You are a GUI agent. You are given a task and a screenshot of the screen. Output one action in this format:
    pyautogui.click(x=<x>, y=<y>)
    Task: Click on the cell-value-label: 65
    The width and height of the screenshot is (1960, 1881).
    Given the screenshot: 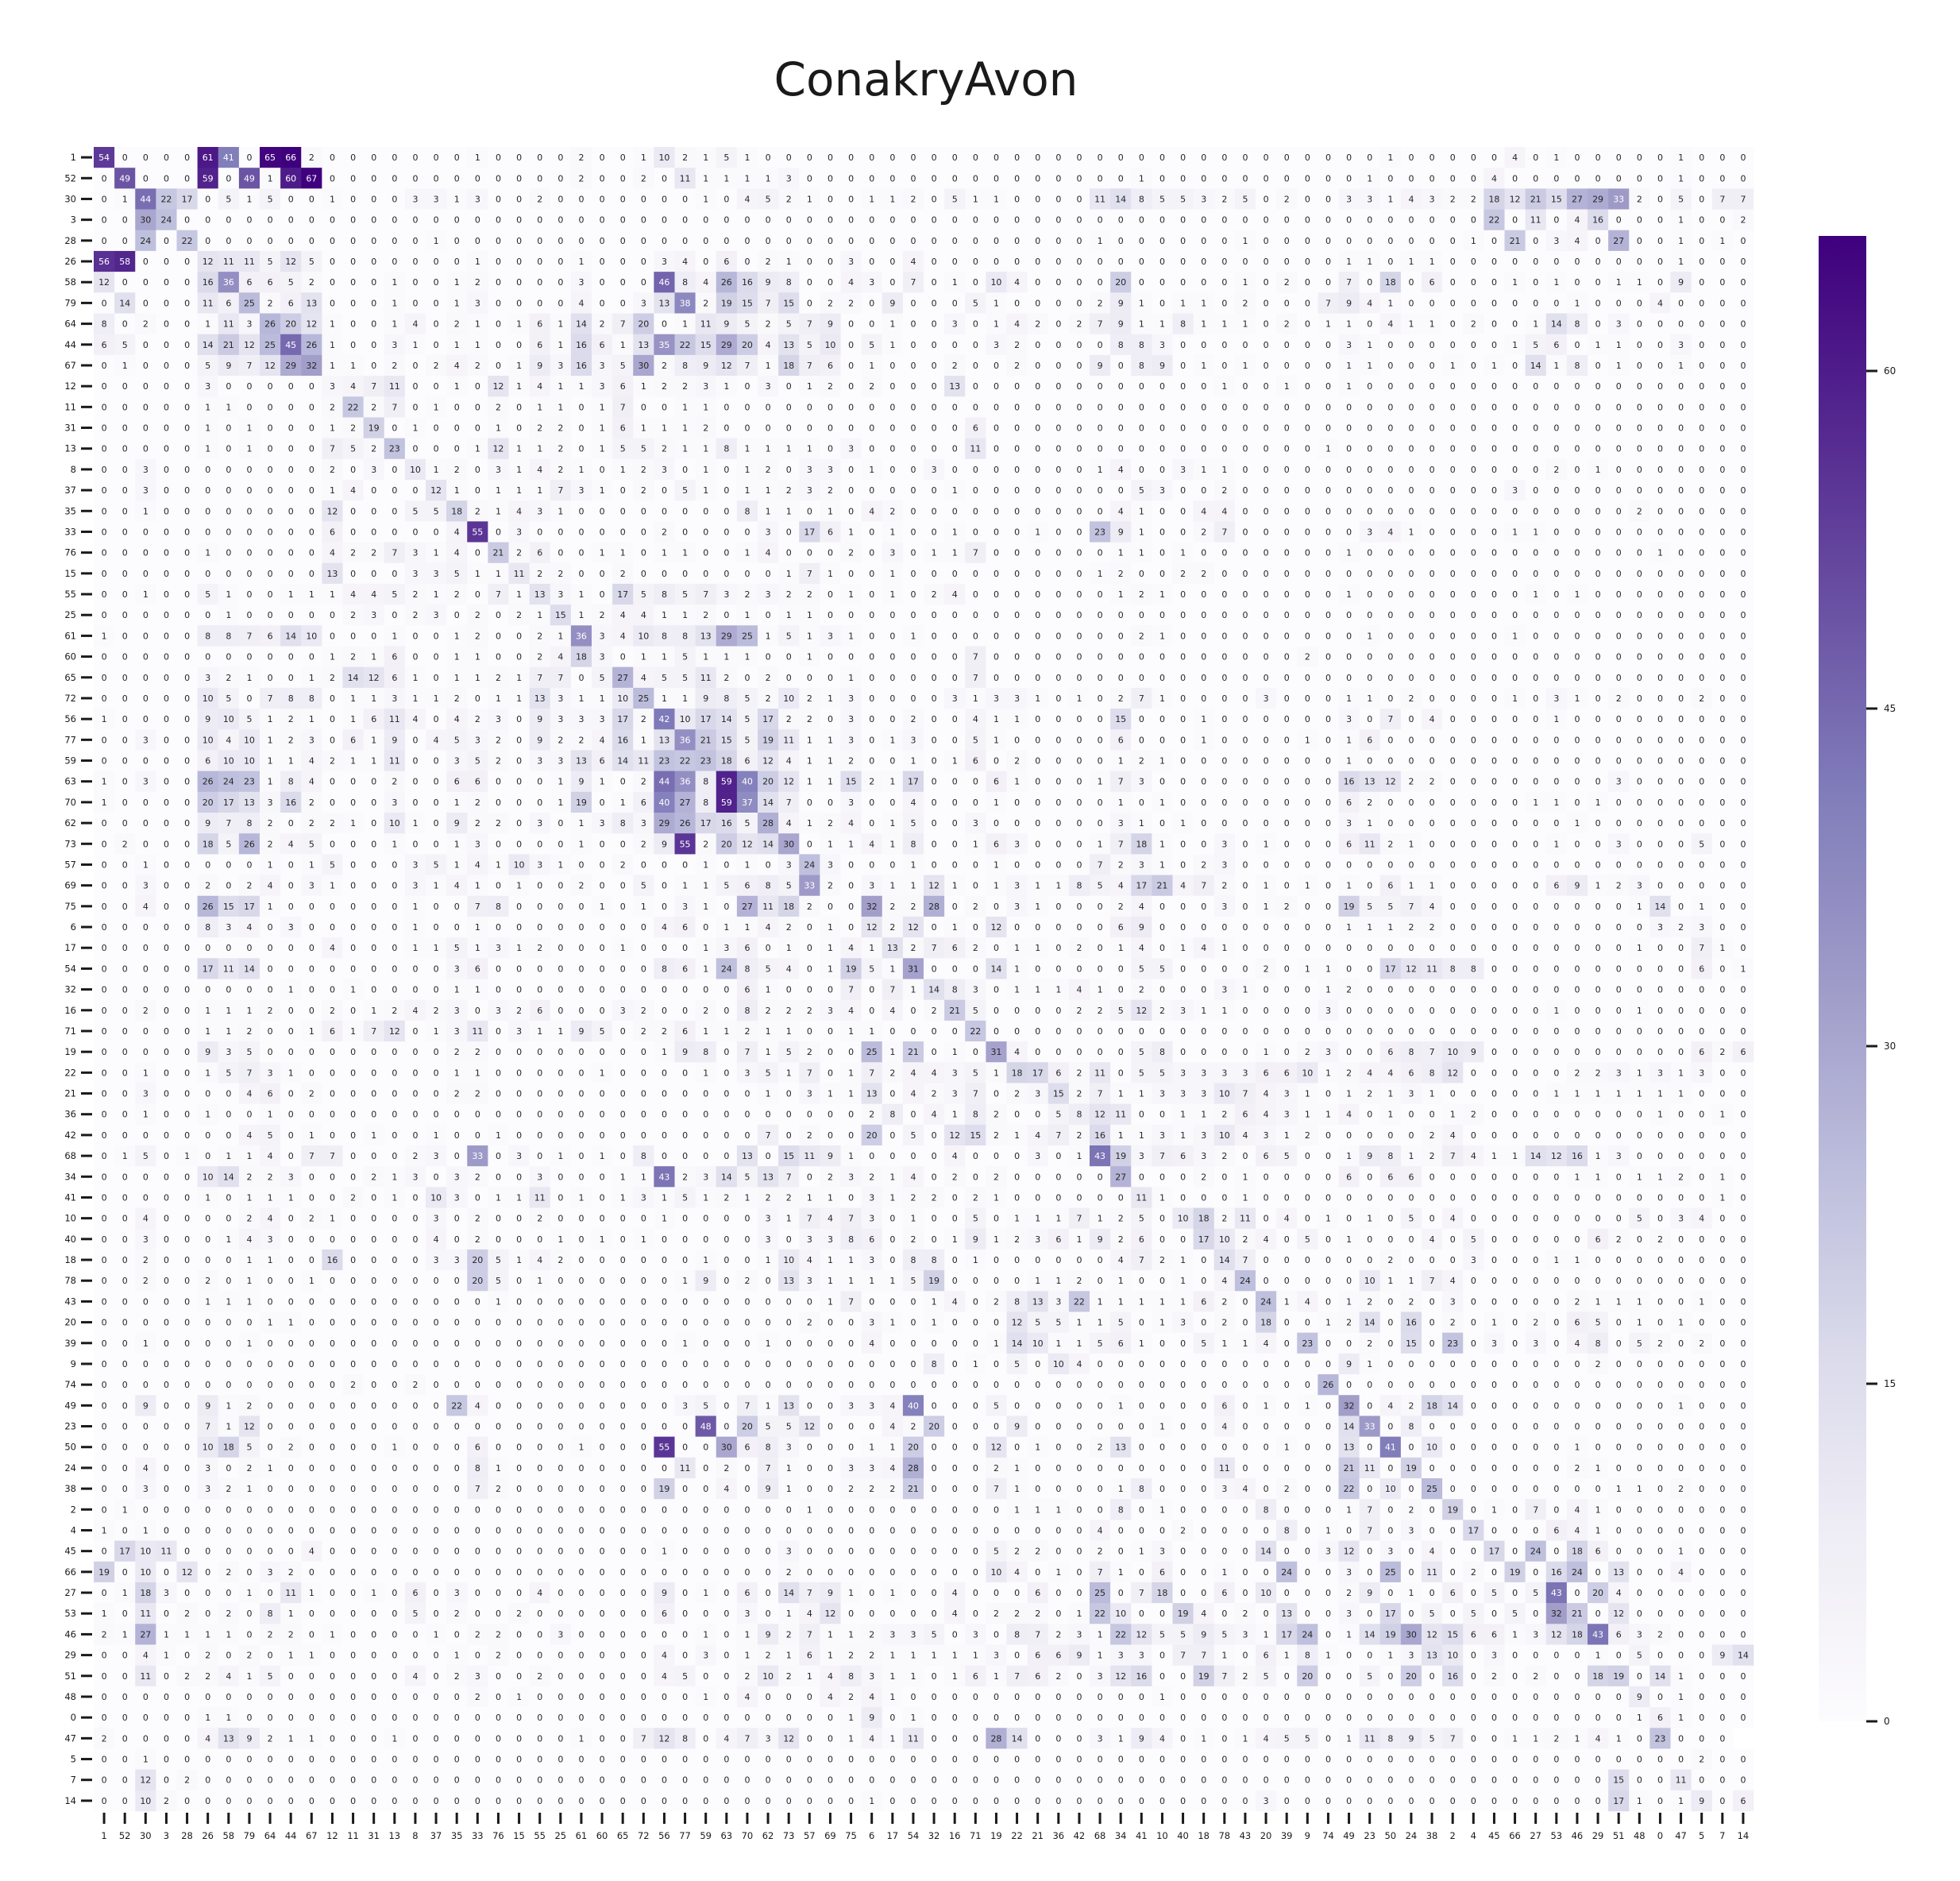 What is the action you would take?
    pyautogui.click(x=270, y=158)
    